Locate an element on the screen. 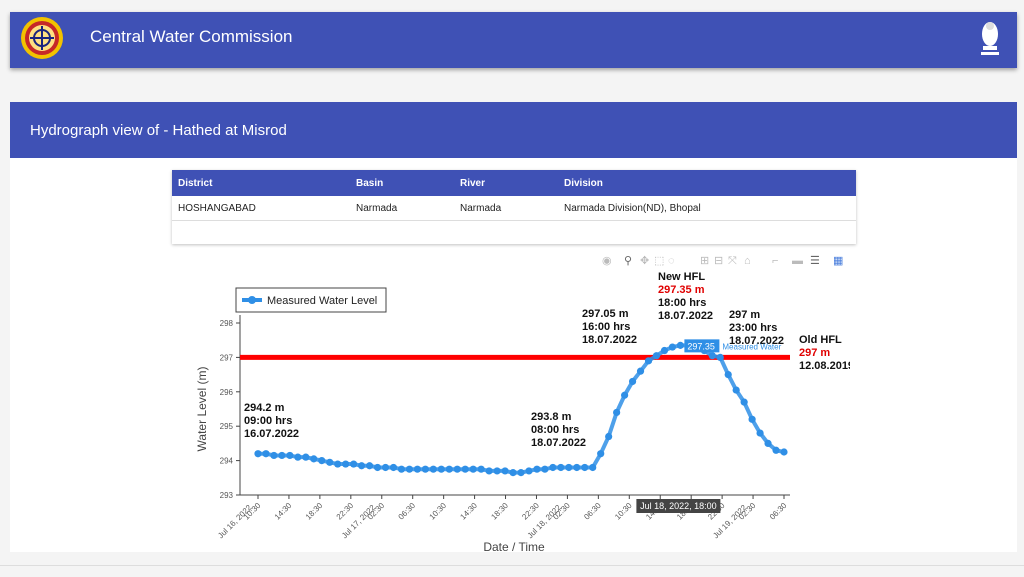  annotation-text: 18:00 hrs is located at coordinates (682, 303).